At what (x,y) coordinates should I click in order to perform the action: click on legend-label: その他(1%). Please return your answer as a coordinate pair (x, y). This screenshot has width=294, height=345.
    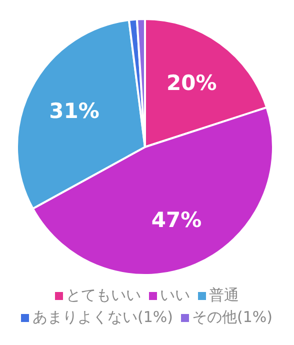
    Looking at the image, I should click on (232, 317).